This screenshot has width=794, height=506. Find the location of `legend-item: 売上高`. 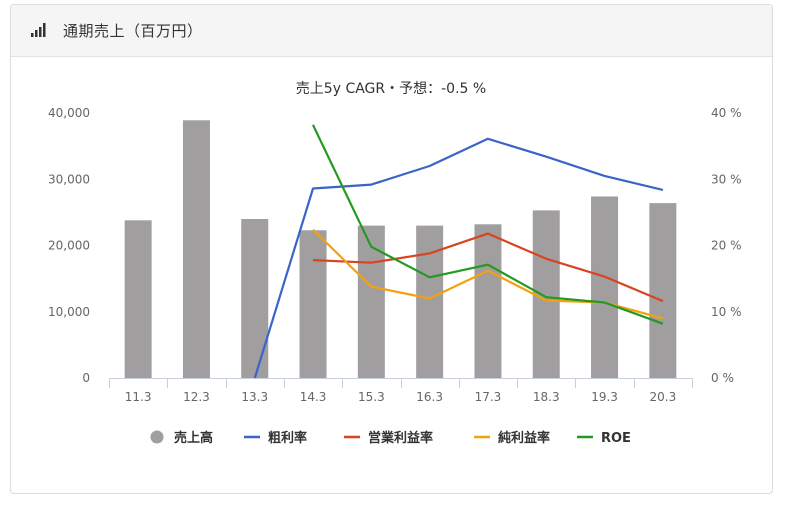

legend-item: 売上高 is located at coordinates (182, 438).